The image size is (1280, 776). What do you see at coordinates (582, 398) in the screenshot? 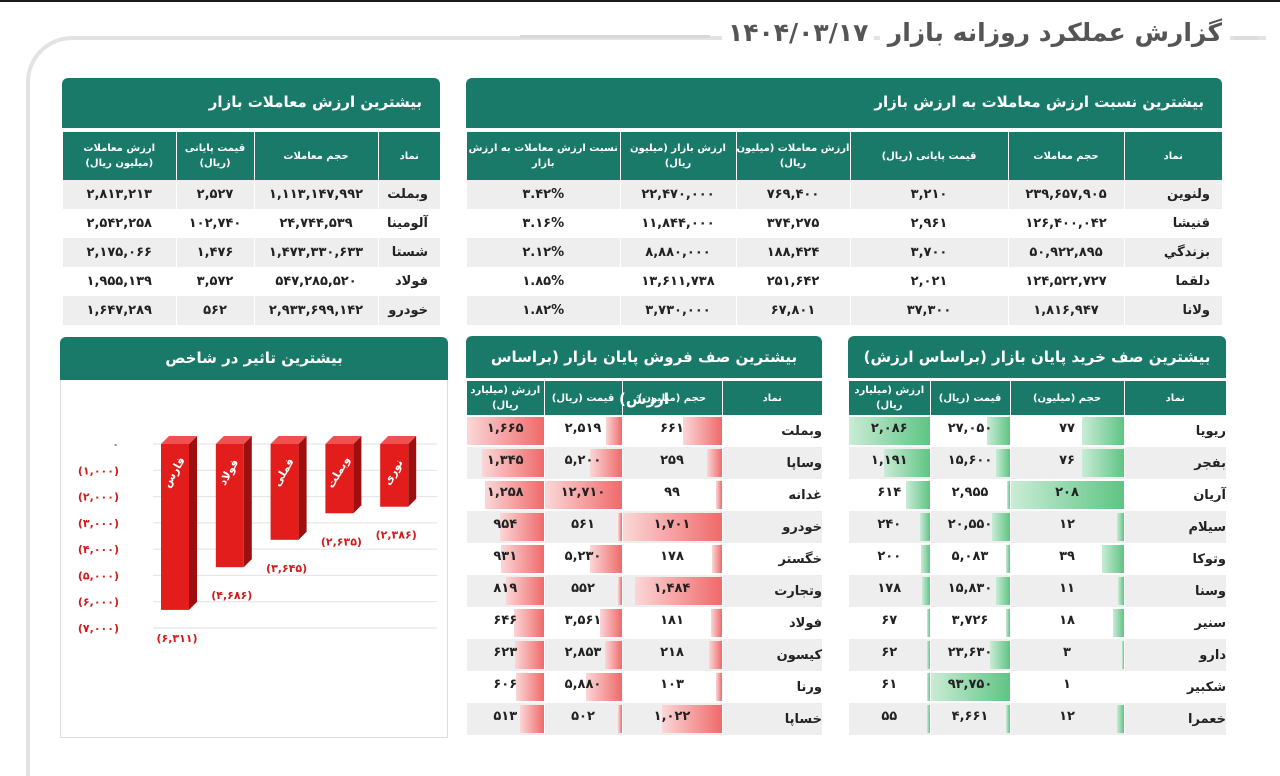
I see `col-header: قیمت (ریال)` at bounding box center [582, 398].